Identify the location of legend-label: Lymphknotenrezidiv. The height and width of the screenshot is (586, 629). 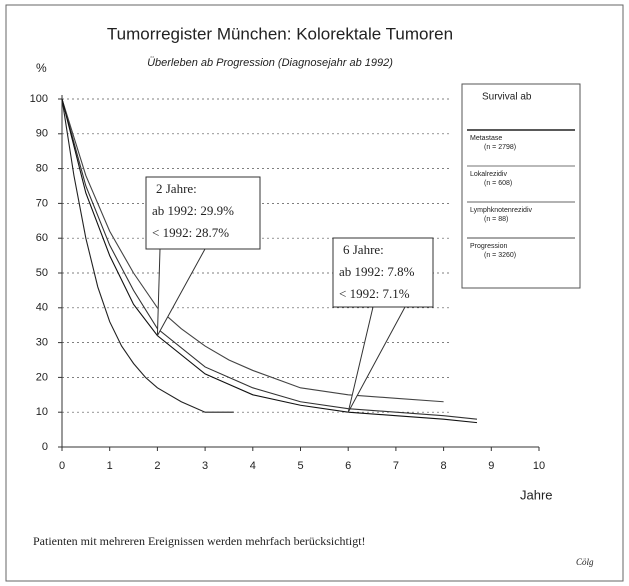
(501, 210).